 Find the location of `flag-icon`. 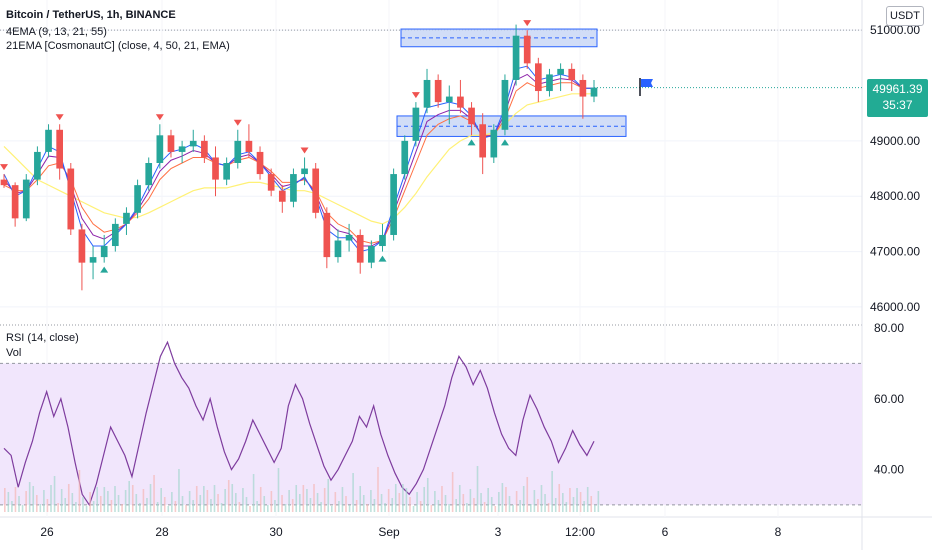

flag-icon is located at coordinates (647, 87).